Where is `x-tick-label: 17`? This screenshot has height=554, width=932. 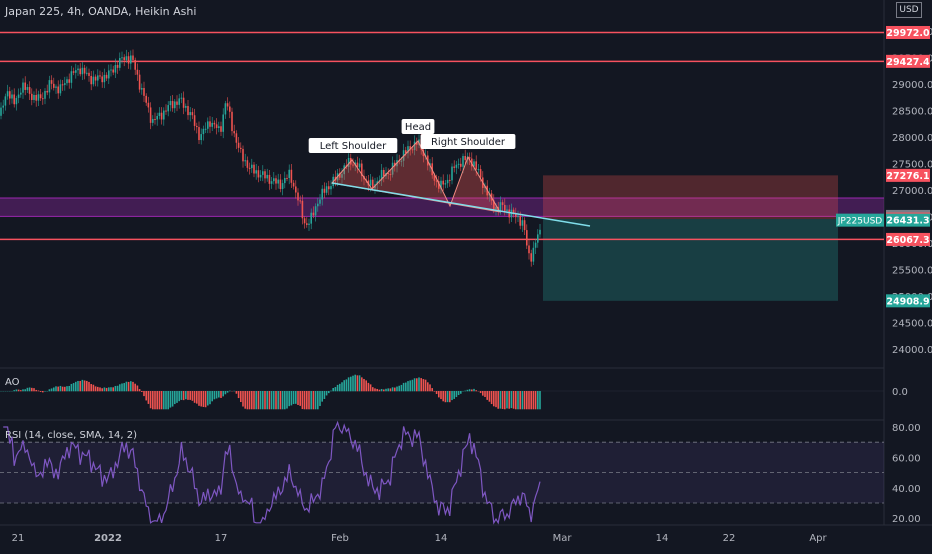 x-tick-label: 17 is located at coordinates (221, 538).